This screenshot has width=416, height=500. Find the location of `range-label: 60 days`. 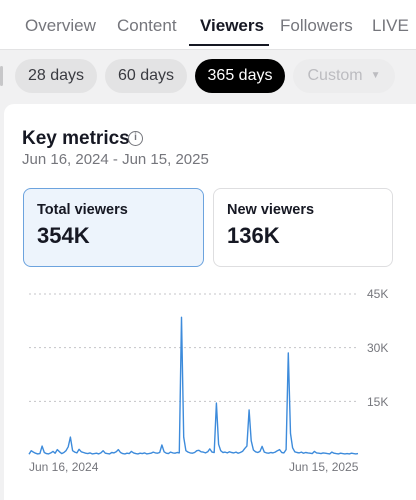

range-label: 60 days is located at coordinates (146, 75).